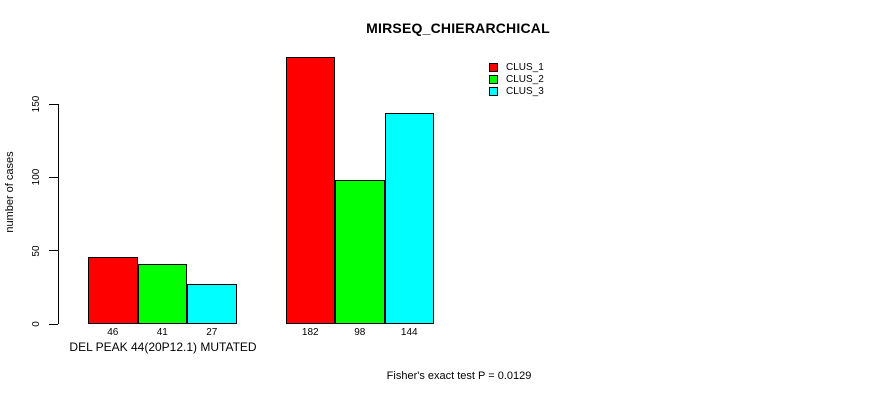 The image size is (890, 400). I want to click on pvalue-annotation: Fisher's exact test P = 0.0129, so click(459, 376).